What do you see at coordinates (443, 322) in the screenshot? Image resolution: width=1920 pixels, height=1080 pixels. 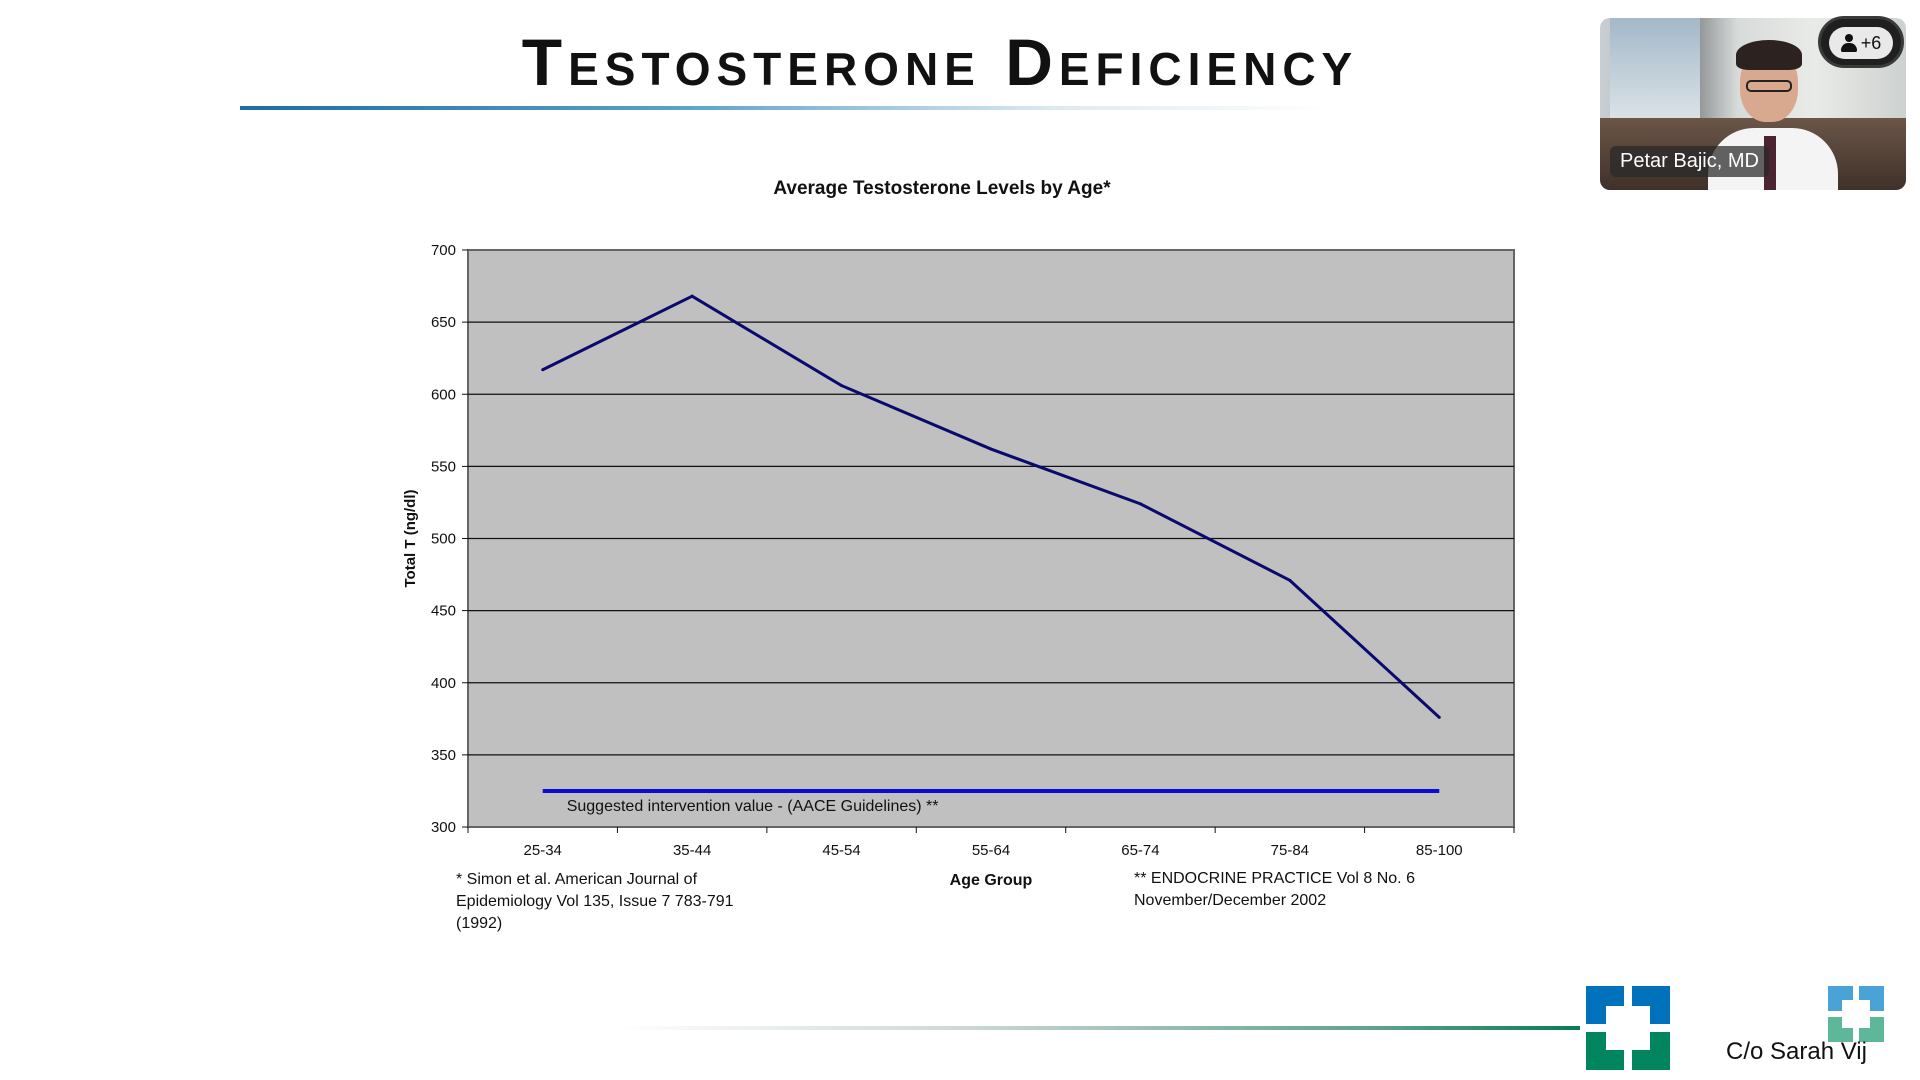 I see `y-tick-label: 650` at bounding box center [443, 322].